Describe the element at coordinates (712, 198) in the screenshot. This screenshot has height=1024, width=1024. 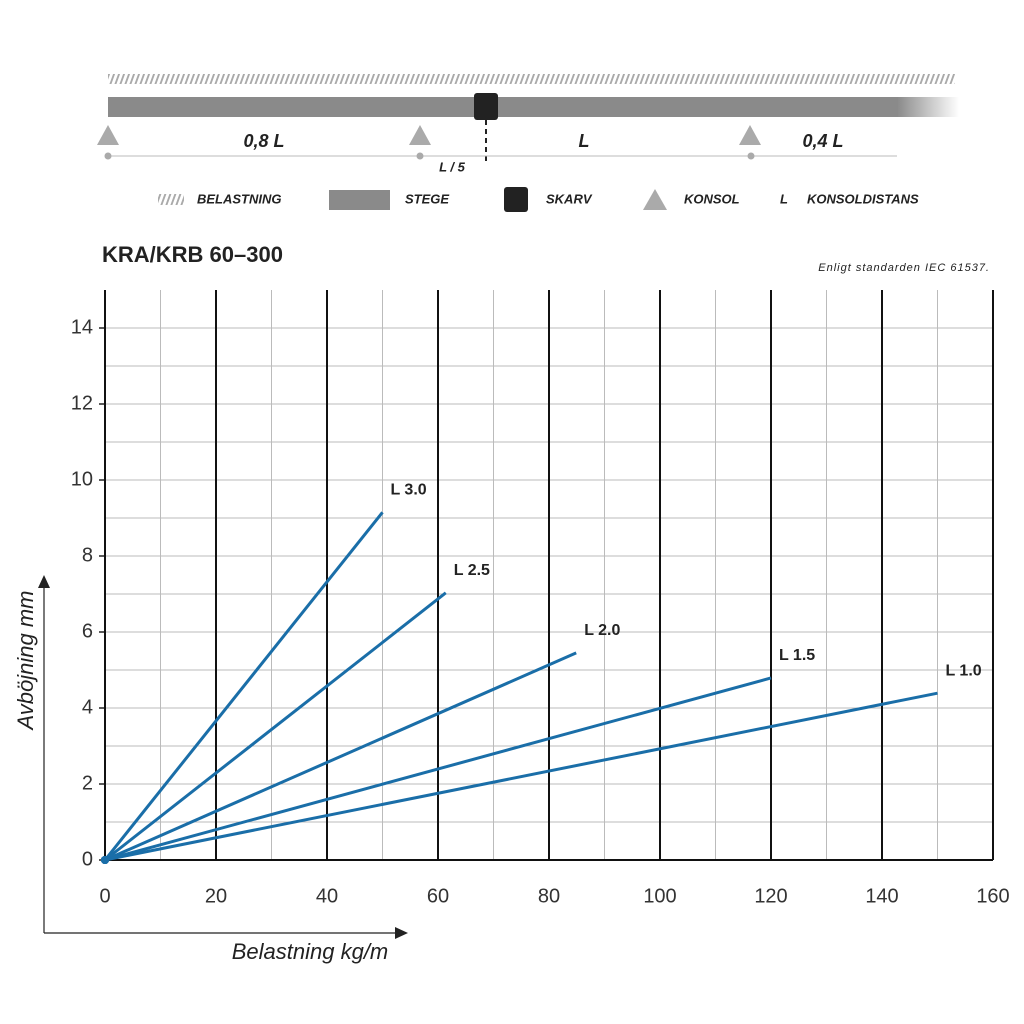
I see `legend-text: KONSOL` at that location.